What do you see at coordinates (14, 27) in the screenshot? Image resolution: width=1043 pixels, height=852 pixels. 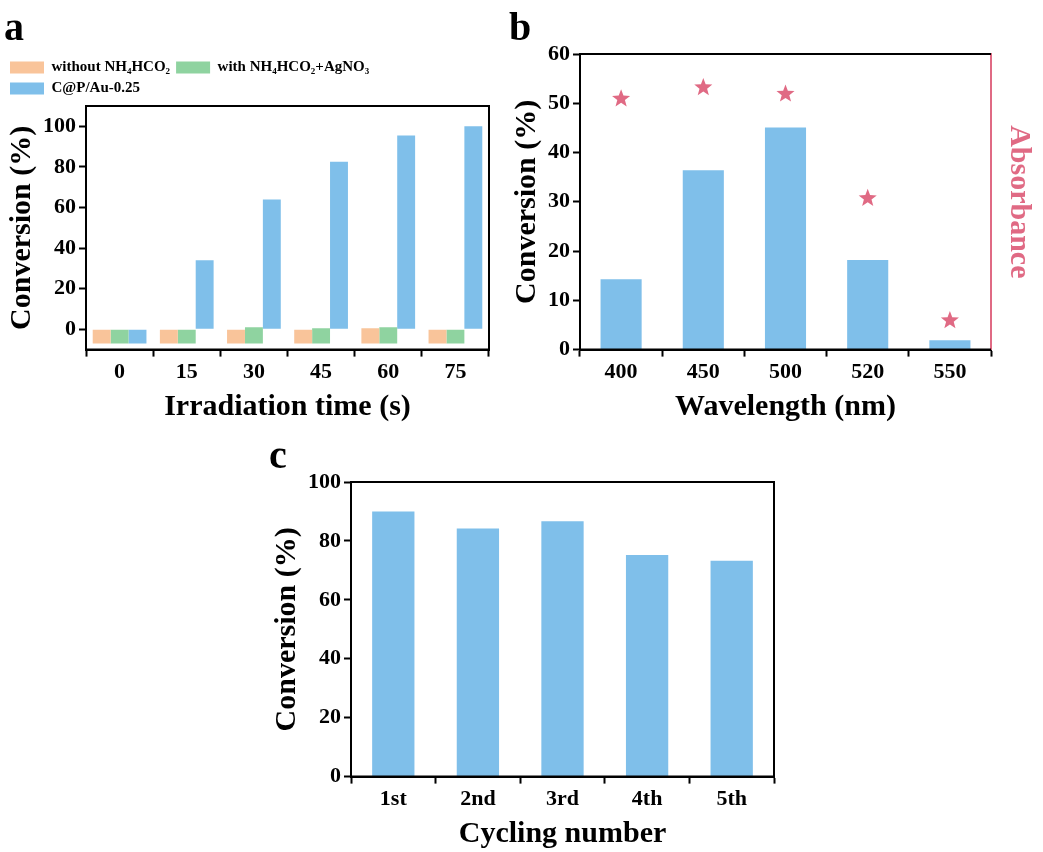 I see `chart-title: a` at bounding box center [14, 27].